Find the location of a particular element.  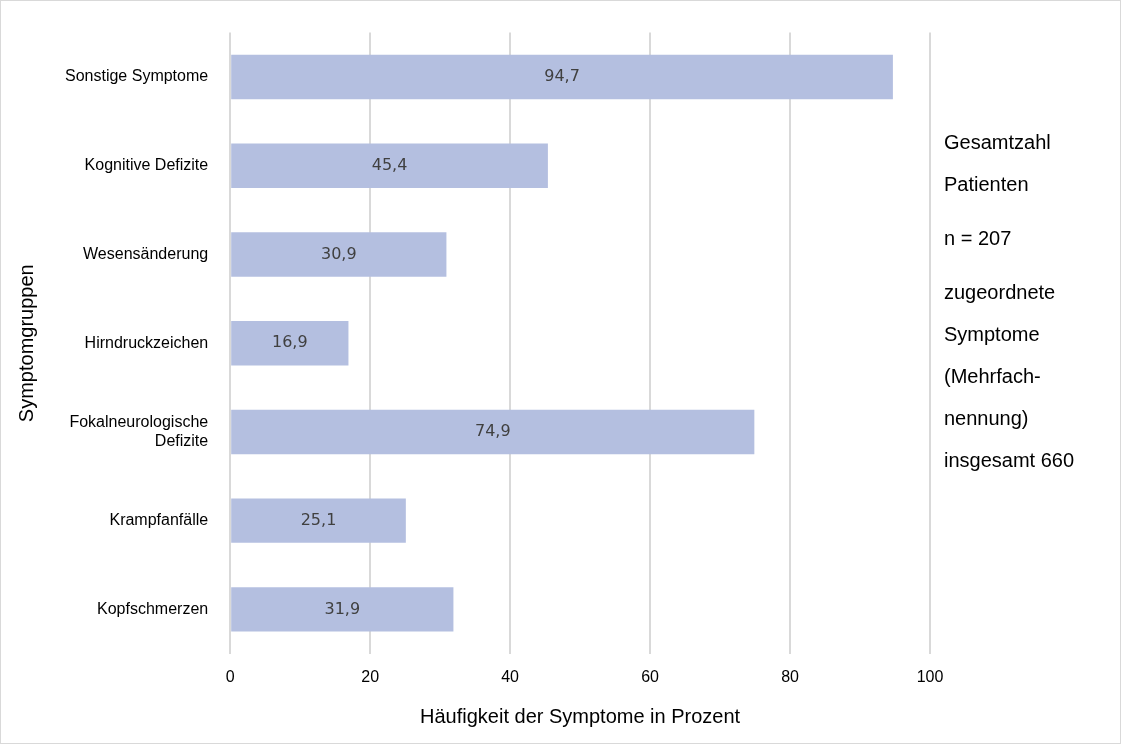

data-label: 74,9 is located at coordinates (492, 431).